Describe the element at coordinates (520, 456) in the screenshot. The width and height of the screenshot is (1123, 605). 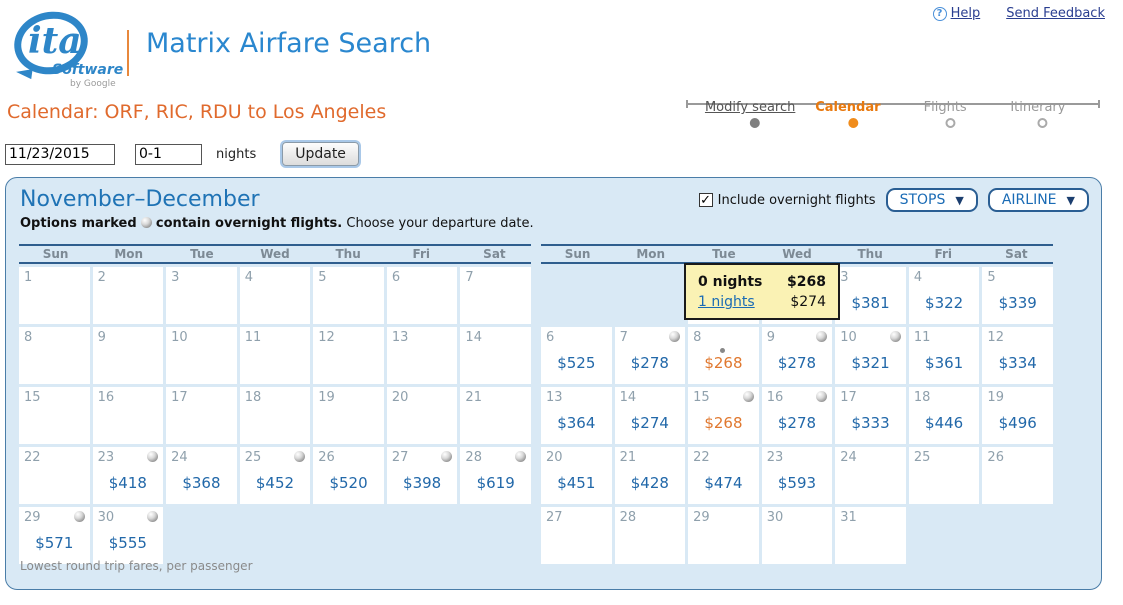
I see `overnight-icon` at that location.